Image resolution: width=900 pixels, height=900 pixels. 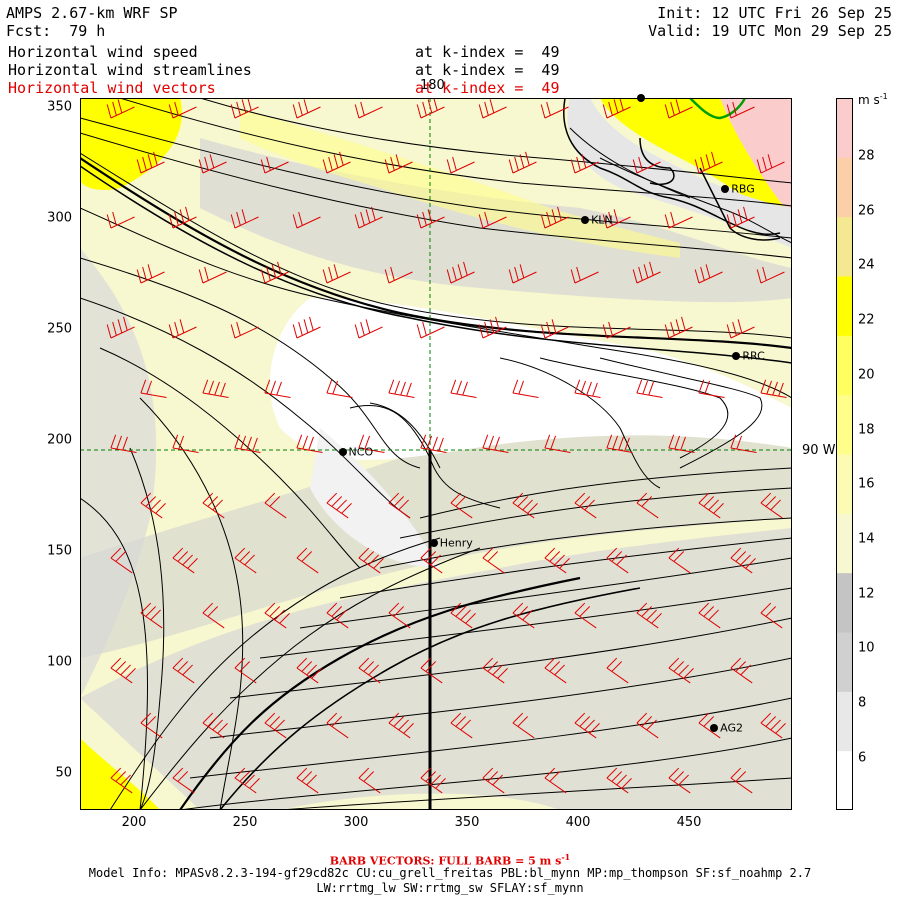 What do you see at coordinates (467, 822) in the screenshot?
I see `x-tick: 350` at bounding box center [467, 822].